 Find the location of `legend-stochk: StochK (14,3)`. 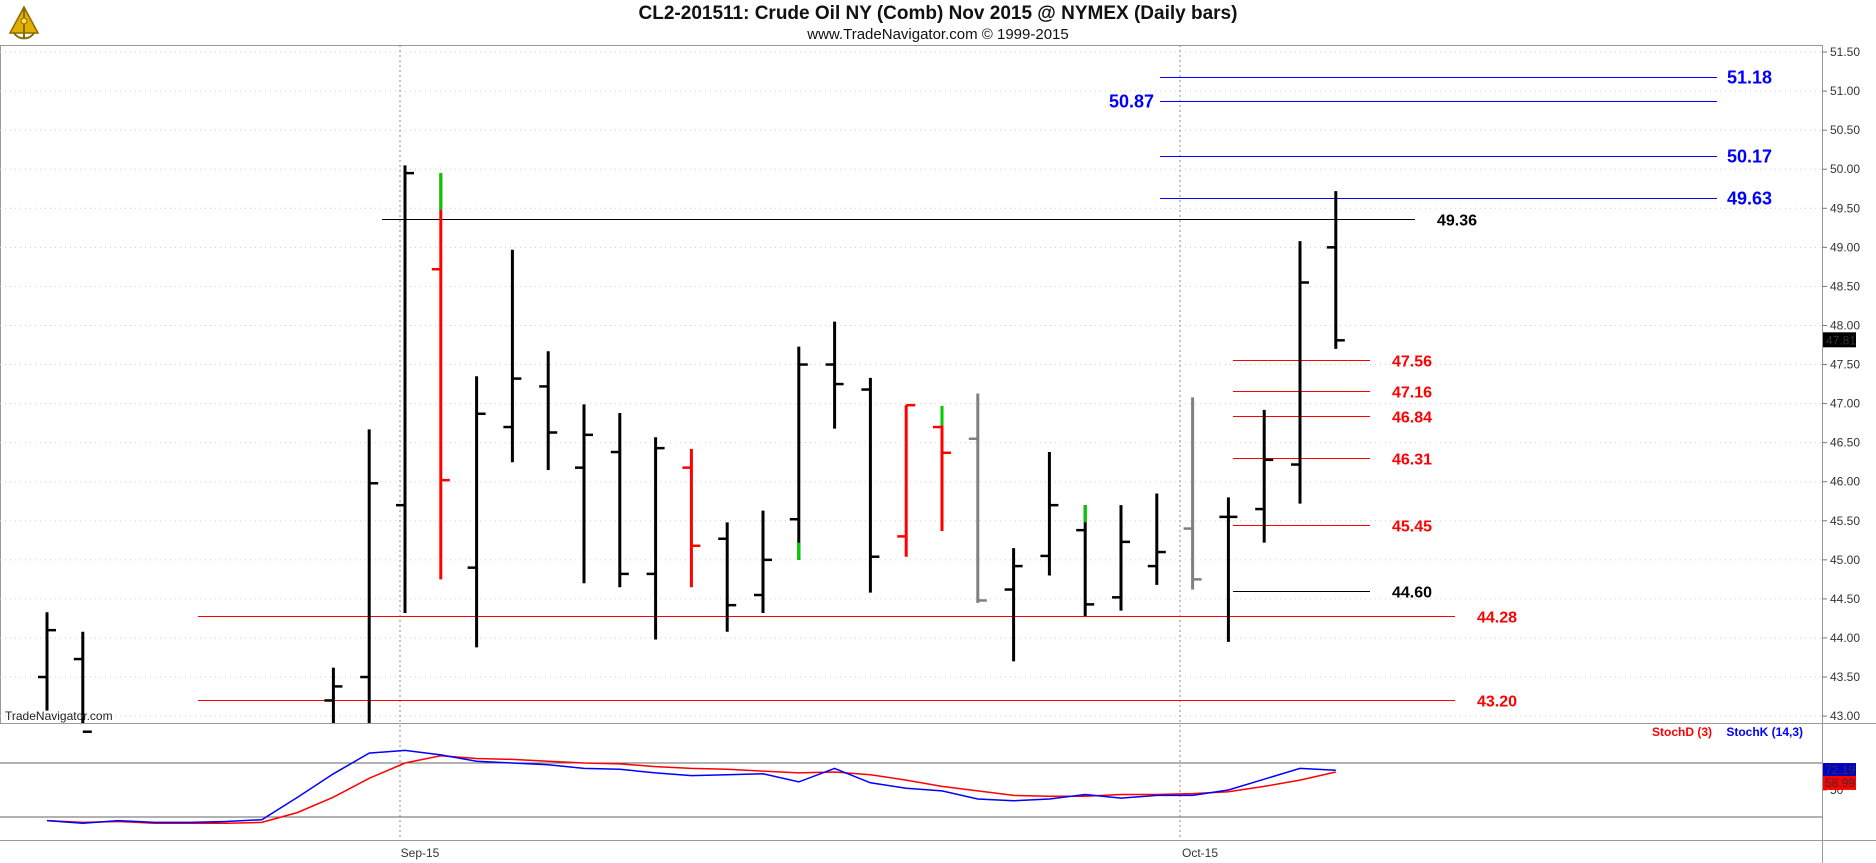

legend-stochk: StochK (14,3) is located at coordinates (1764, 732).